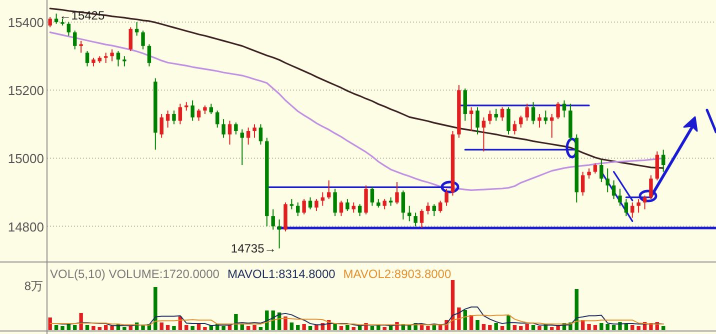  I want to click on y-tick-label: 14800, so click(26, 226).